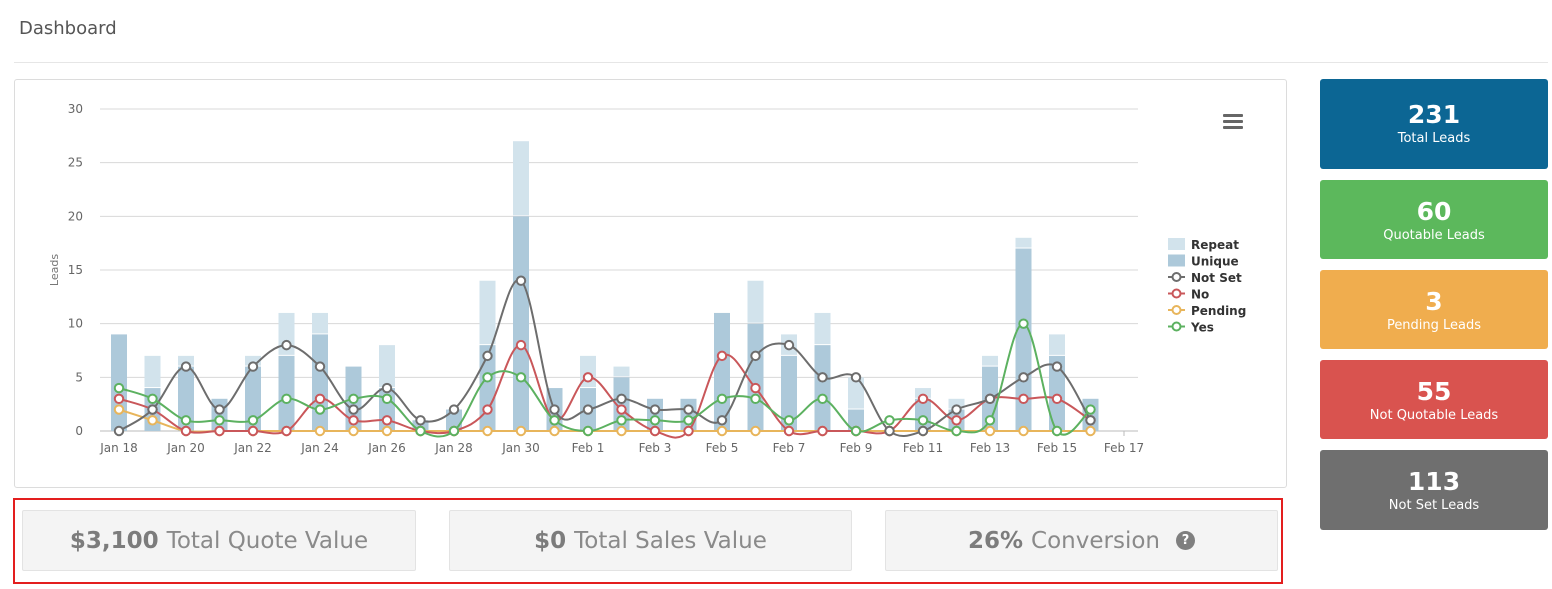  Describe the element at coordinates (1434, 325) in the screenshot. I see `stat-label: Pending Leads` at that location.